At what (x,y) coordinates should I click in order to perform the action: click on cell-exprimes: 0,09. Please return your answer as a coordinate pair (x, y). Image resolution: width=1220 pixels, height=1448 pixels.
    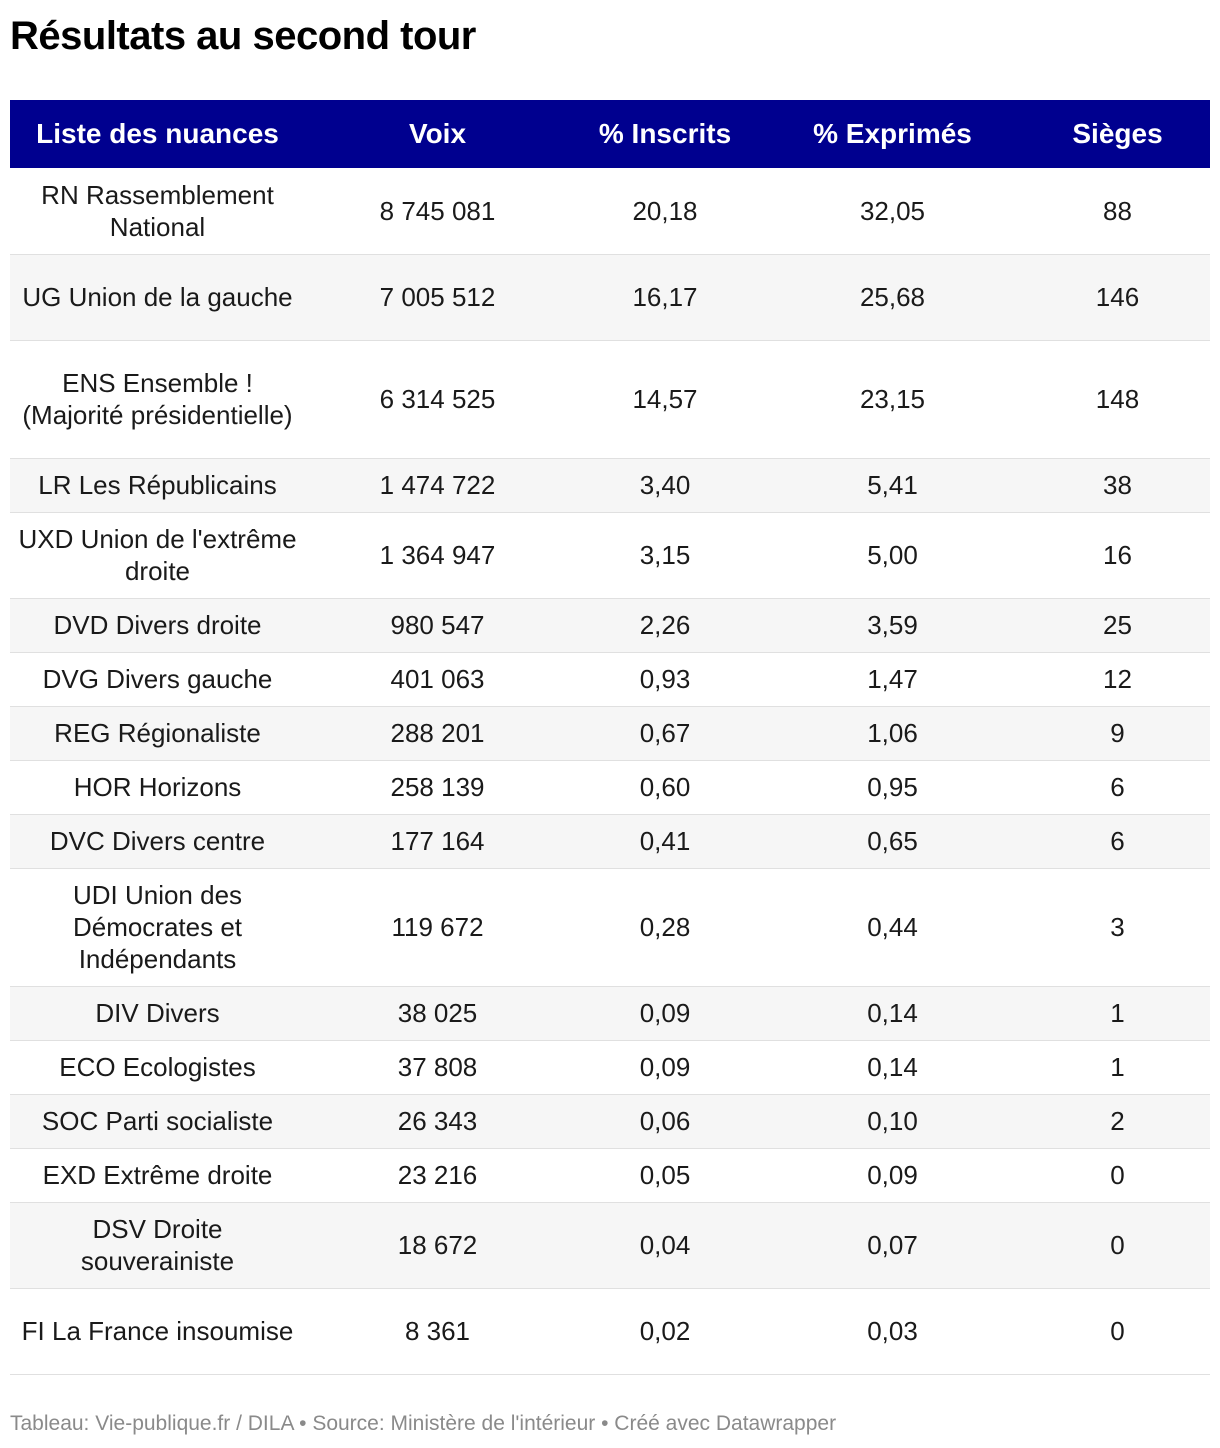
    Looking at the image, I should click on (892, 1175).